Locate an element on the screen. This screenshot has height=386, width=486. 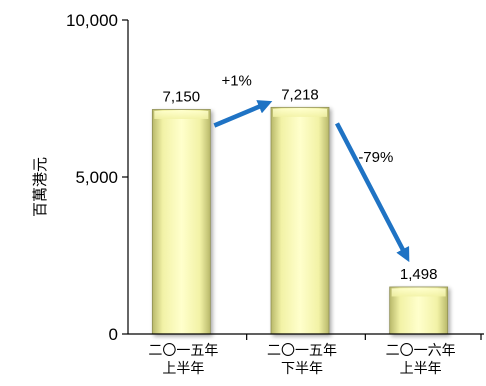
change-annotation: -79% is located at coordinates (372, 192).